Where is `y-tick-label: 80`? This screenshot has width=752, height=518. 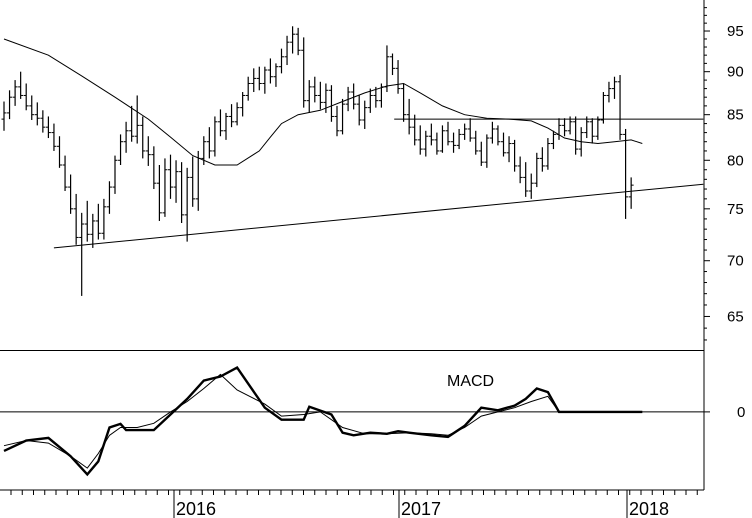
y-tick-label: 80 is located at coordinates (735, 160).